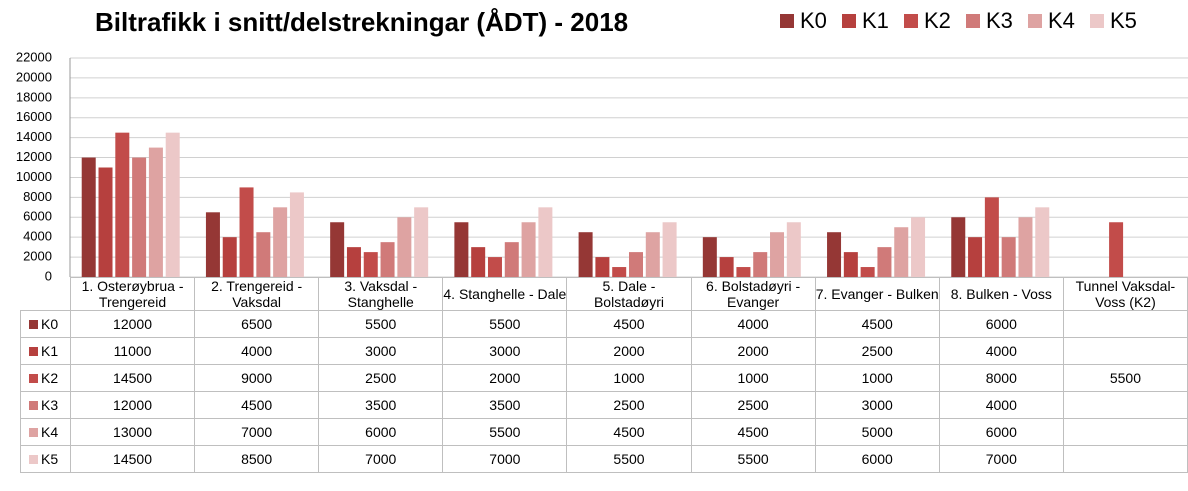  I want to click on table-row: K3 12000 4500 3500 3500 2500 2500 3000 4000, so click(604, 405).